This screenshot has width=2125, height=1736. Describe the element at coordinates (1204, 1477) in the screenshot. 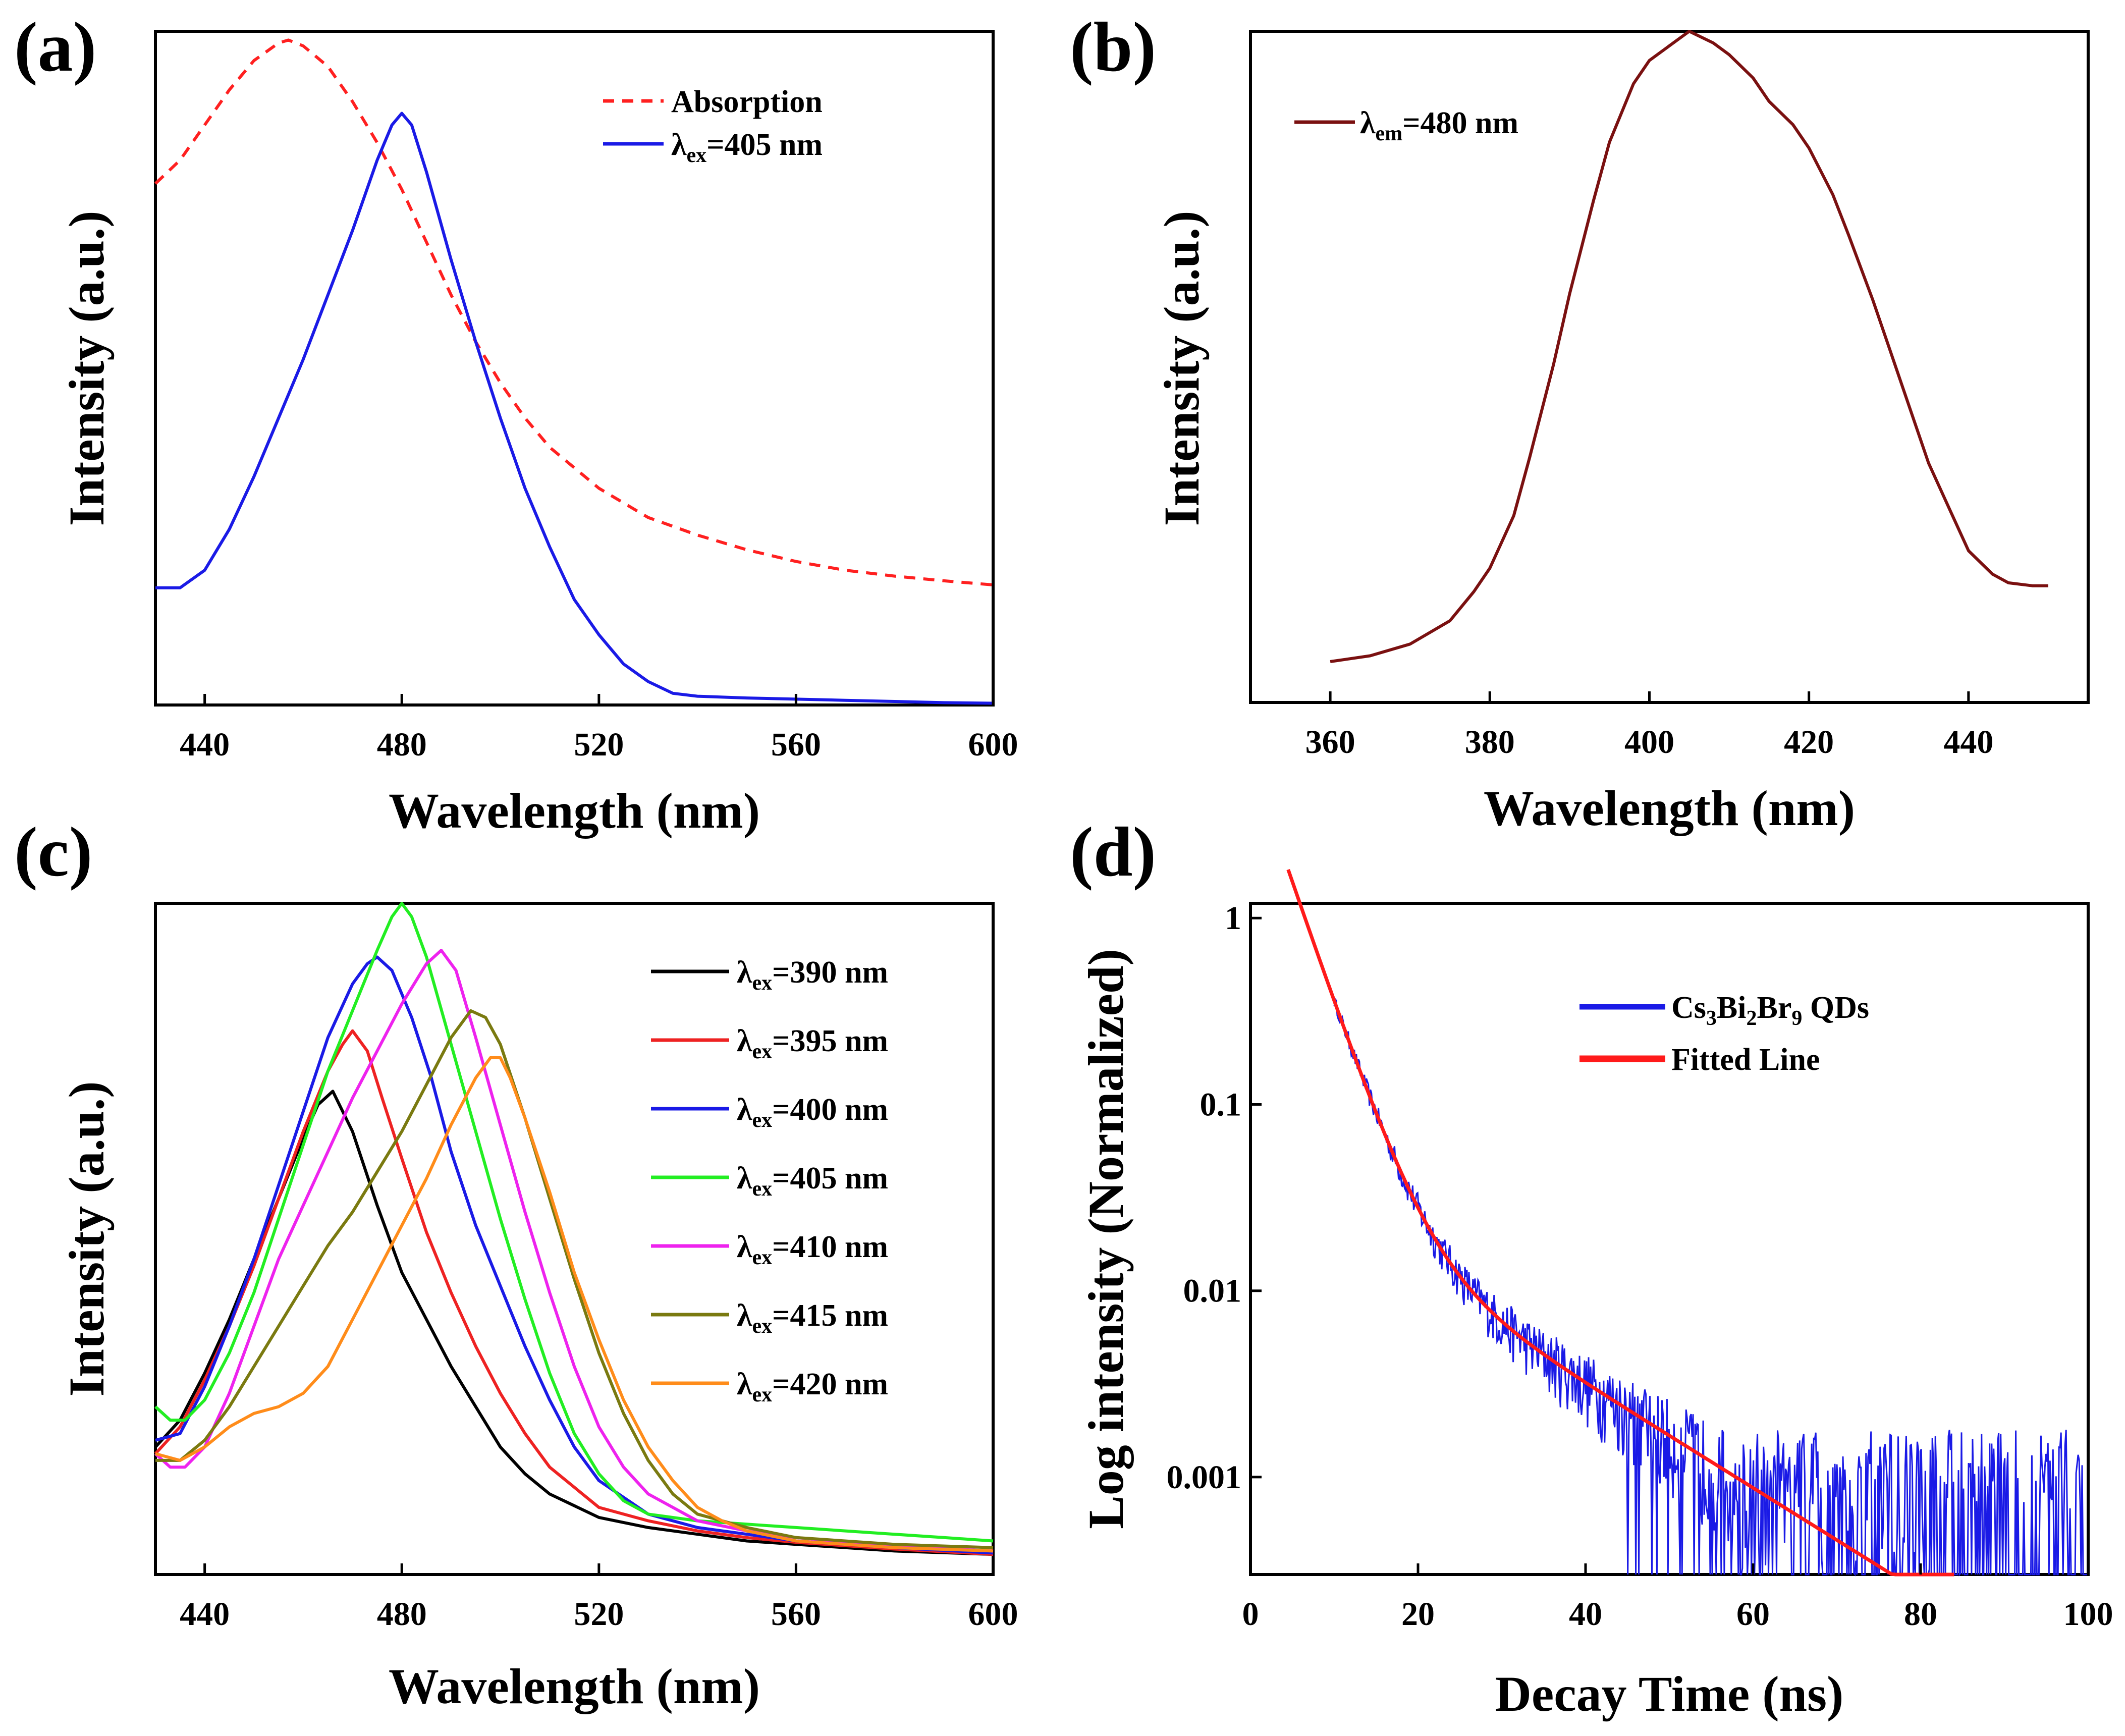

I see `panel-d-y-tick-label: 0.001` at that location.